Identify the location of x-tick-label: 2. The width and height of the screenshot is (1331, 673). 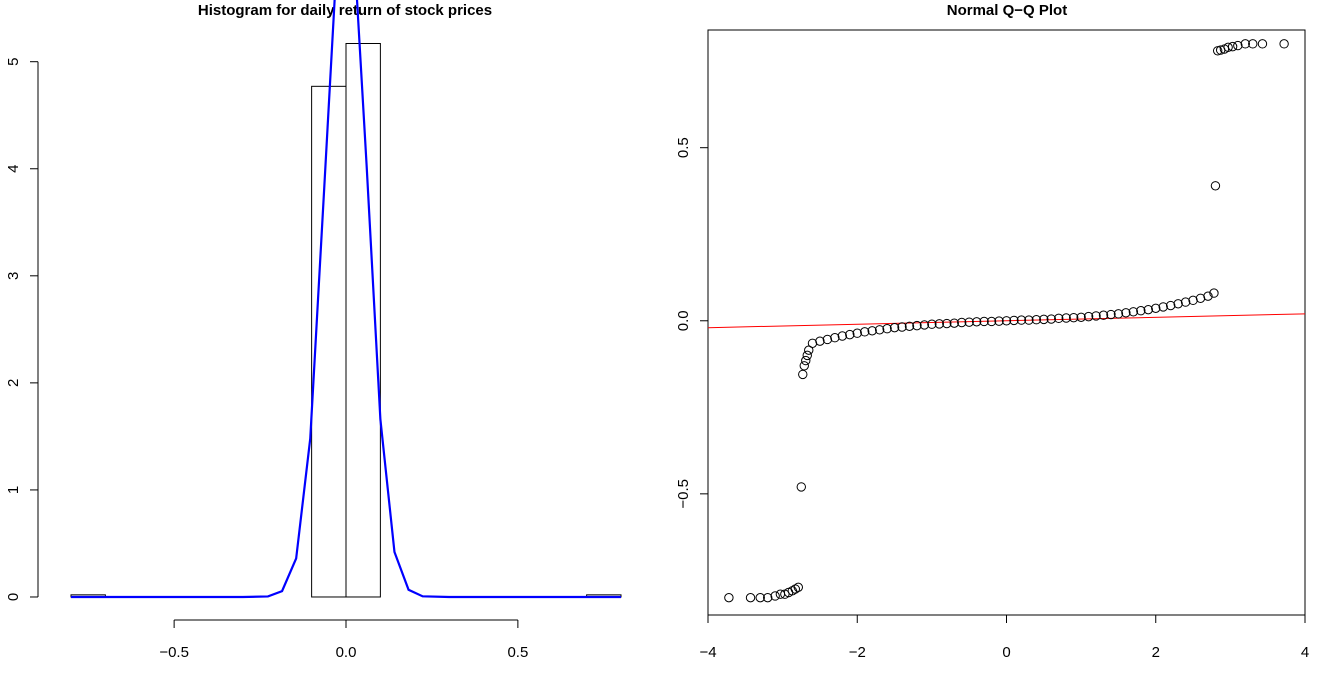
(1156, 652).